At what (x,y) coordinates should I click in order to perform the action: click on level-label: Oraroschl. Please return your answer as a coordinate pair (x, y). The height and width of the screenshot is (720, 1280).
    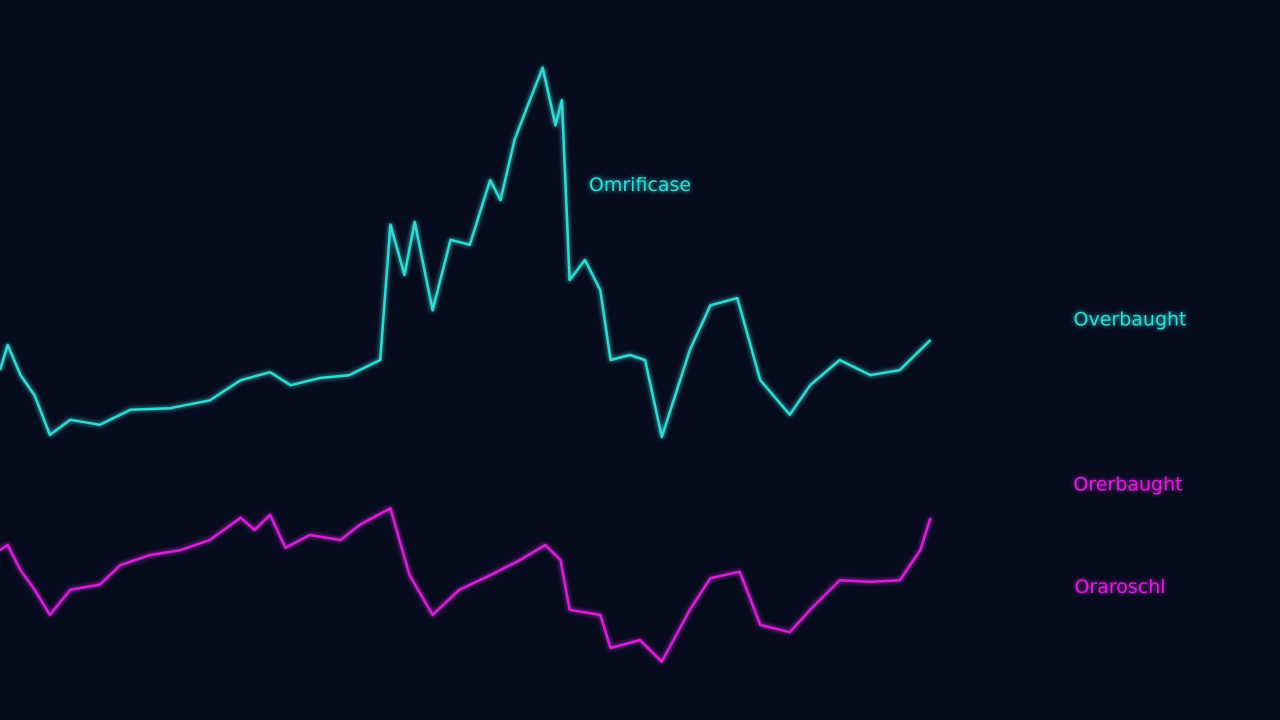
    Looking at the image, I should click on (1119, 587).